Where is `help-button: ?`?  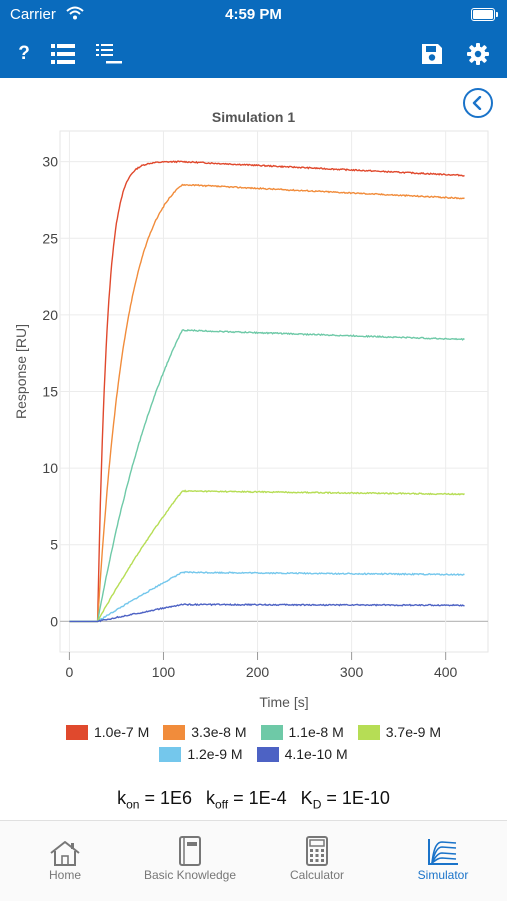
help-button: ? is located at coordinates (24, 54).